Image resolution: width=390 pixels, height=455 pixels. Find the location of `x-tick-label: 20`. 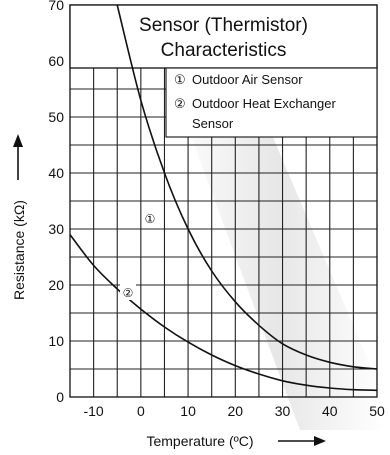

x-tick-label: 20 is located at coordinates (236, 411).